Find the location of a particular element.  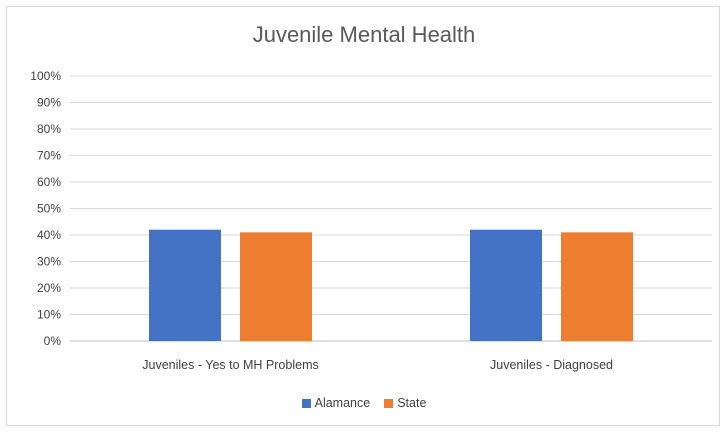

y-tick-label: 0% is located at coordinates (53, 341).